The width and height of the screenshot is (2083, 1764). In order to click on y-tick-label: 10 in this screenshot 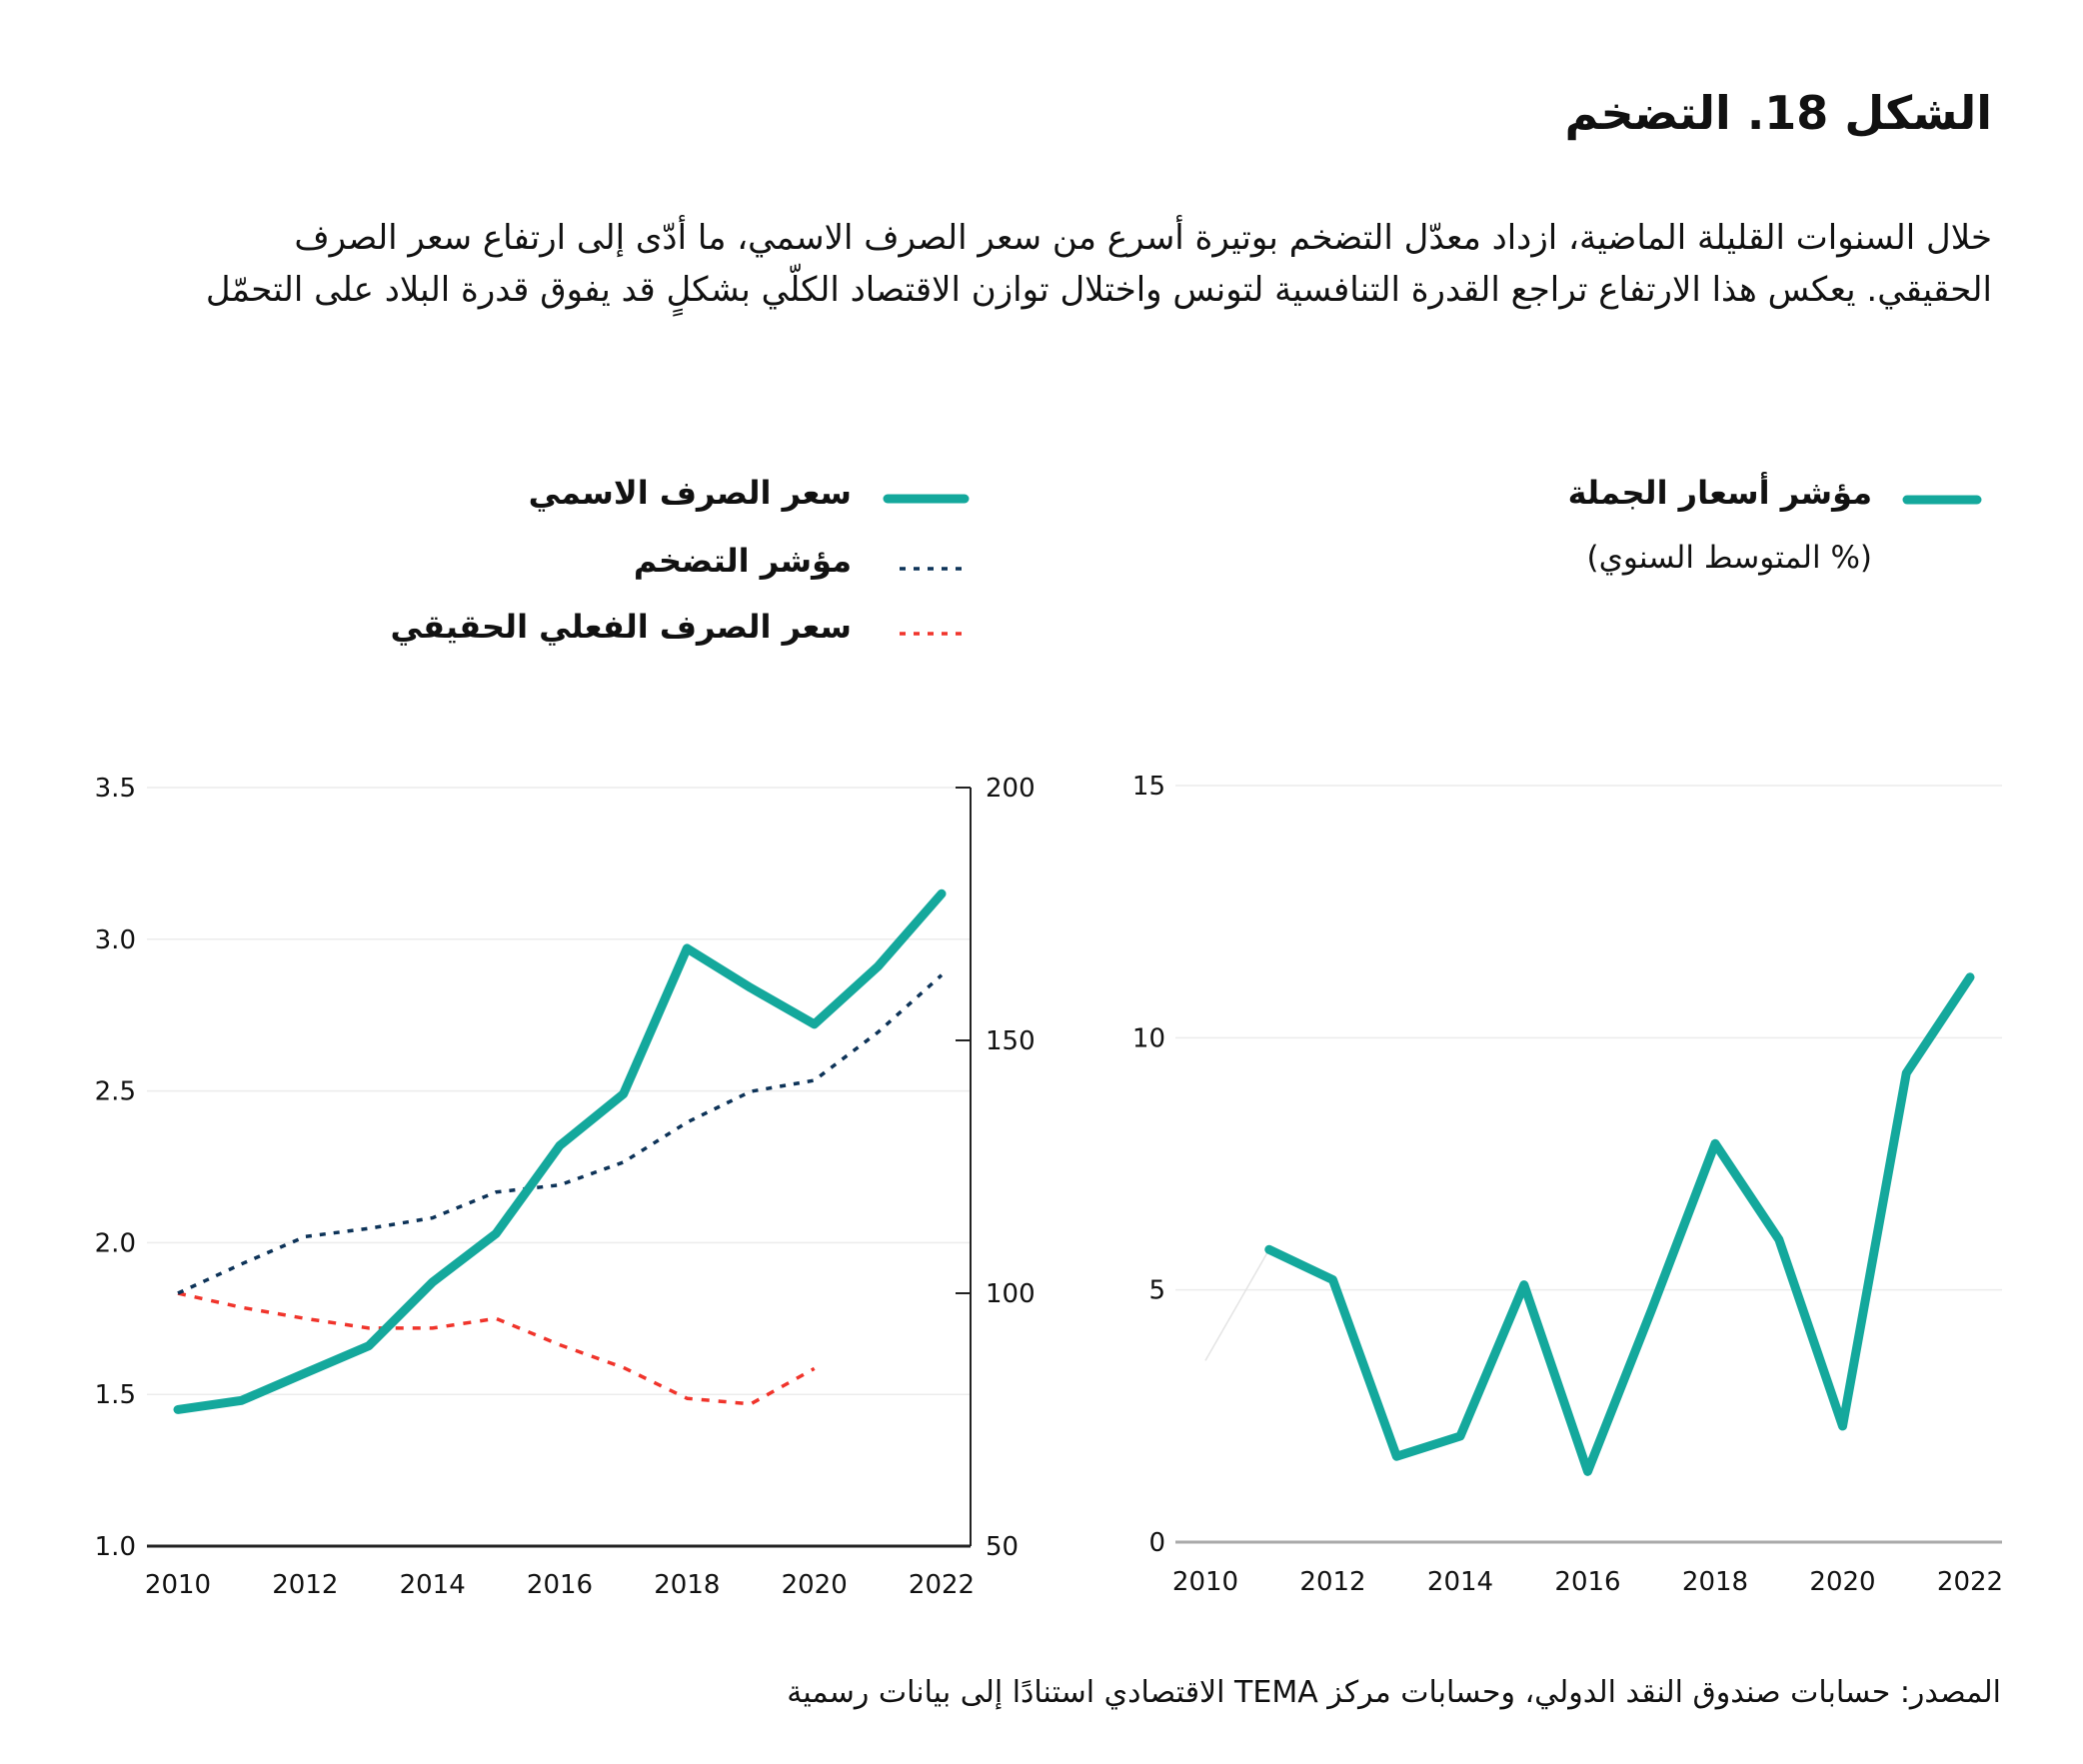, I will do `click(1148, 1038)`.